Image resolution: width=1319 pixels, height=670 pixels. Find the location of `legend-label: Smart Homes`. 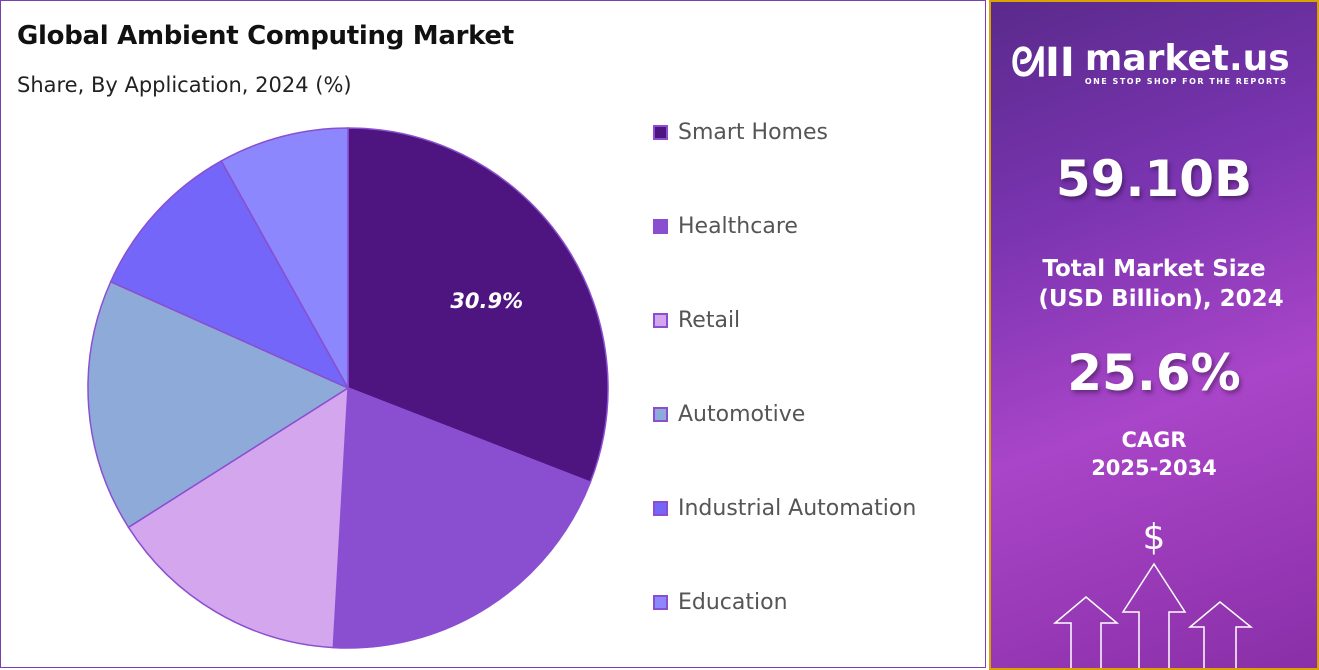

legend-label: Smart Homes is located at coordinates (753, 132).